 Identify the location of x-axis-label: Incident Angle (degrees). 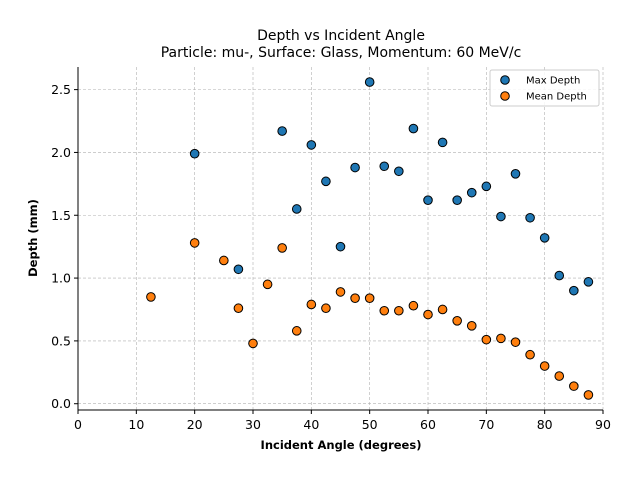
(341, 445).